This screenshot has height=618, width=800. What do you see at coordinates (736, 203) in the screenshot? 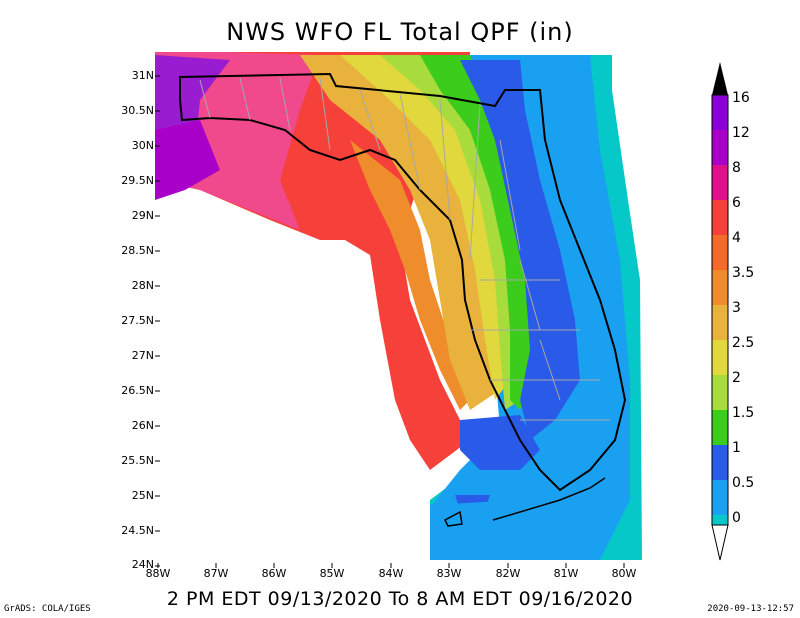
I see `colorbar-label: 6` at bounding box center [736, 203].